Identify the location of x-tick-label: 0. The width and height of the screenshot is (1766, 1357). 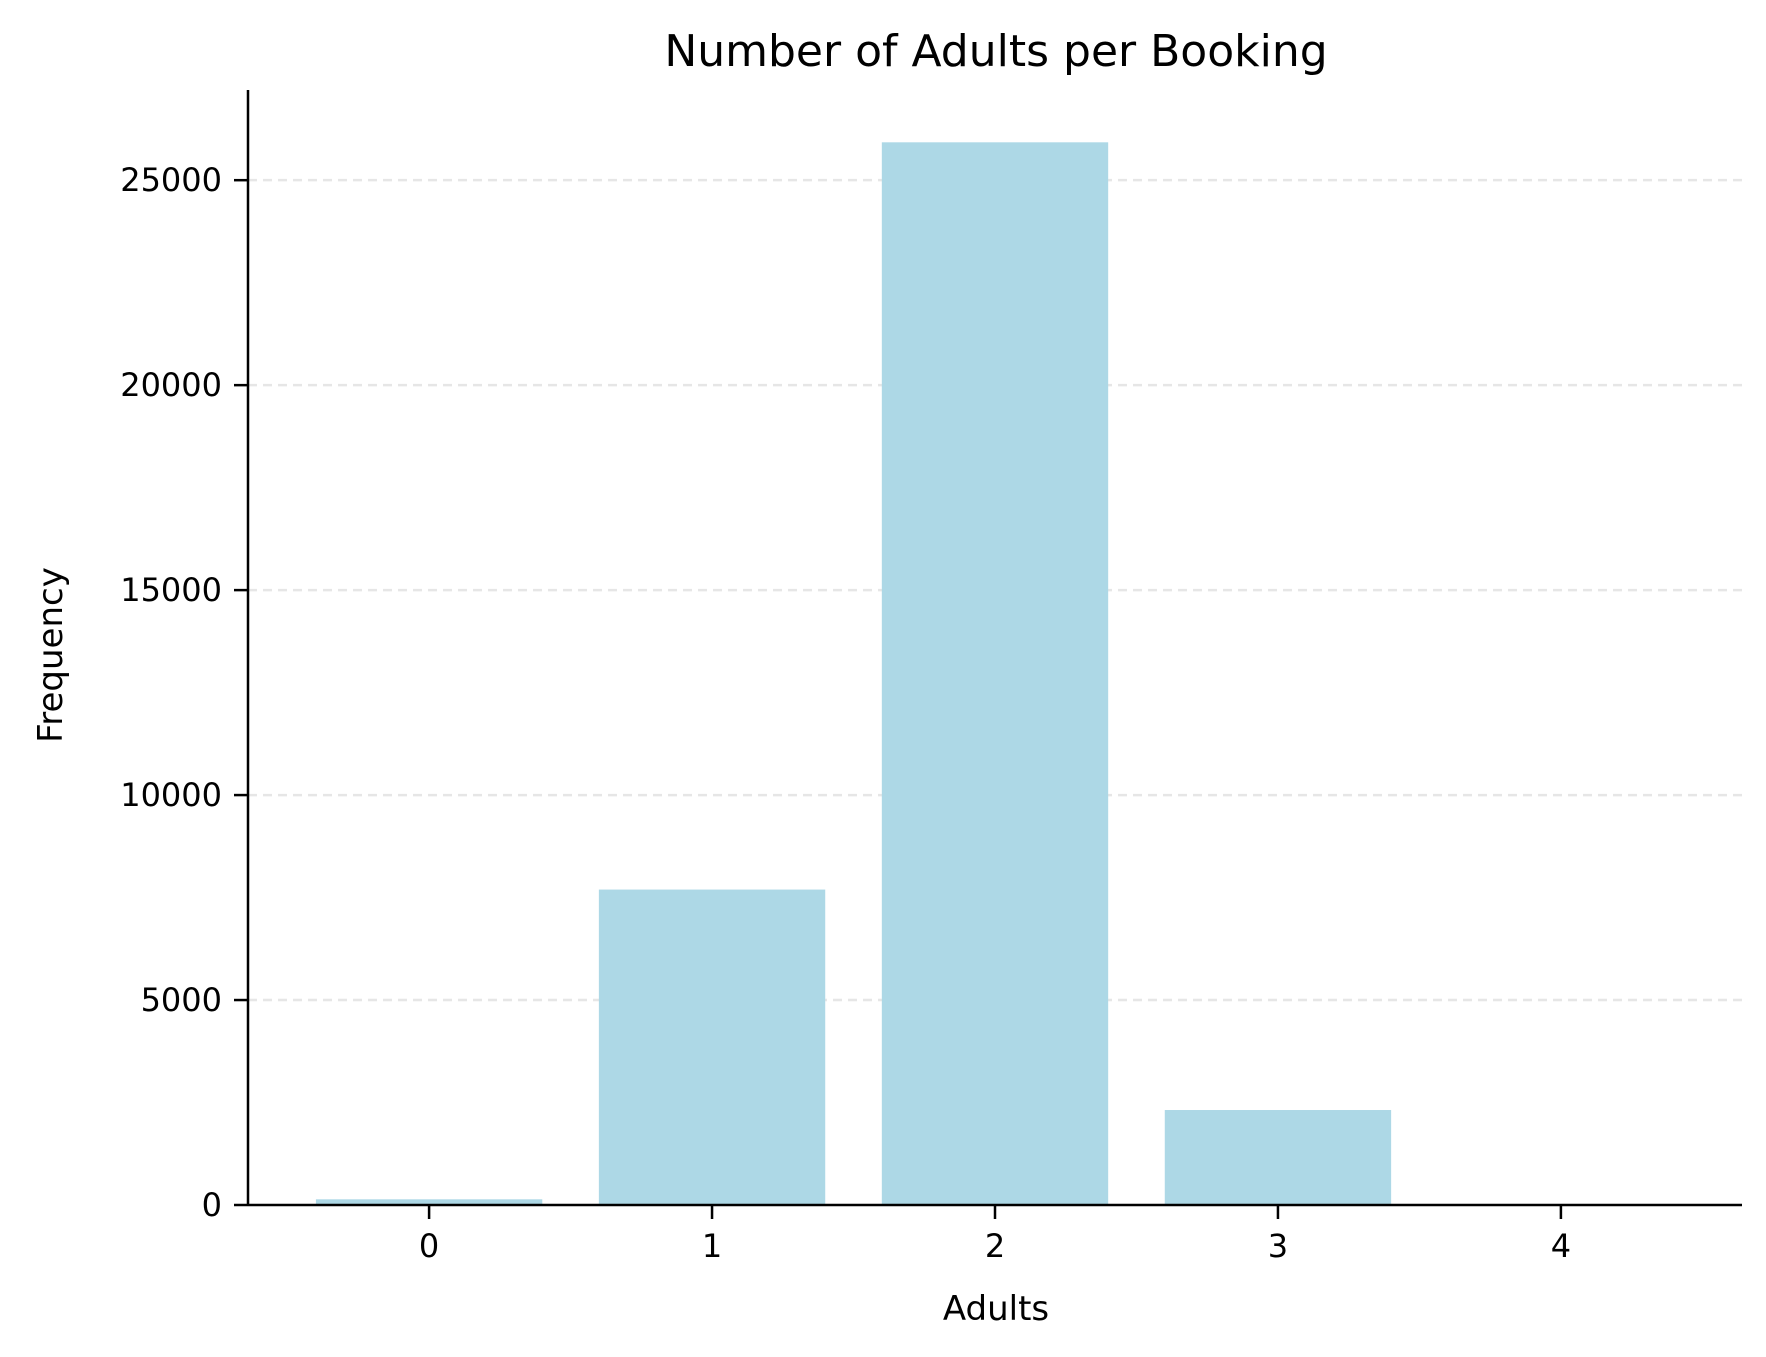
(429, 1246).